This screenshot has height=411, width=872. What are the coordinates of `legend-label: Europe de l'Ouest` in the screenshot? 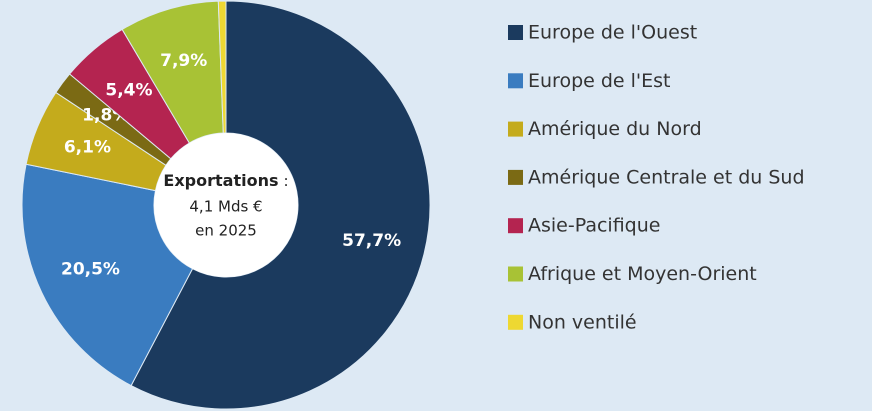 It's located at (612, 33).